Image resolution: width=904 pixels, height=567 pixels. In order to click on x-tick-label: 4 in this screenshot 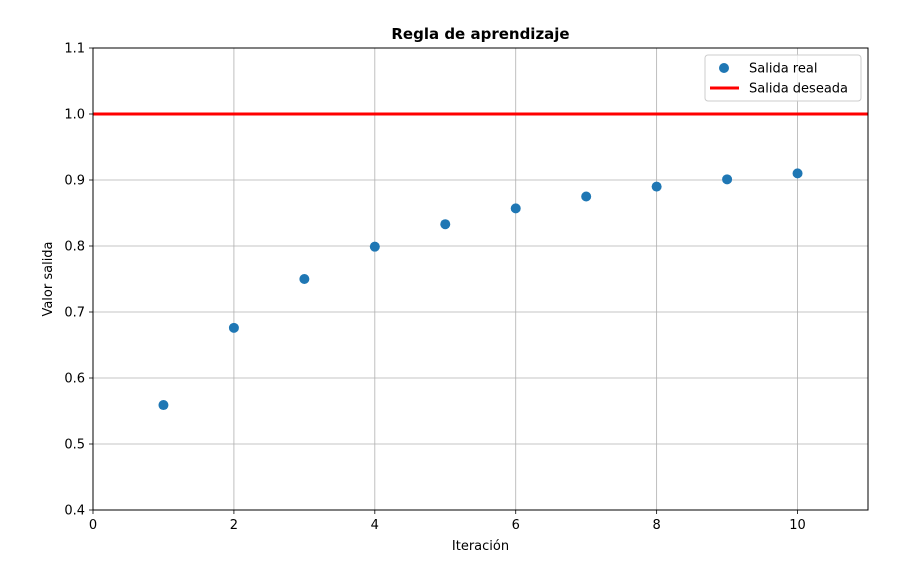, I will do `click(375, 525)`.